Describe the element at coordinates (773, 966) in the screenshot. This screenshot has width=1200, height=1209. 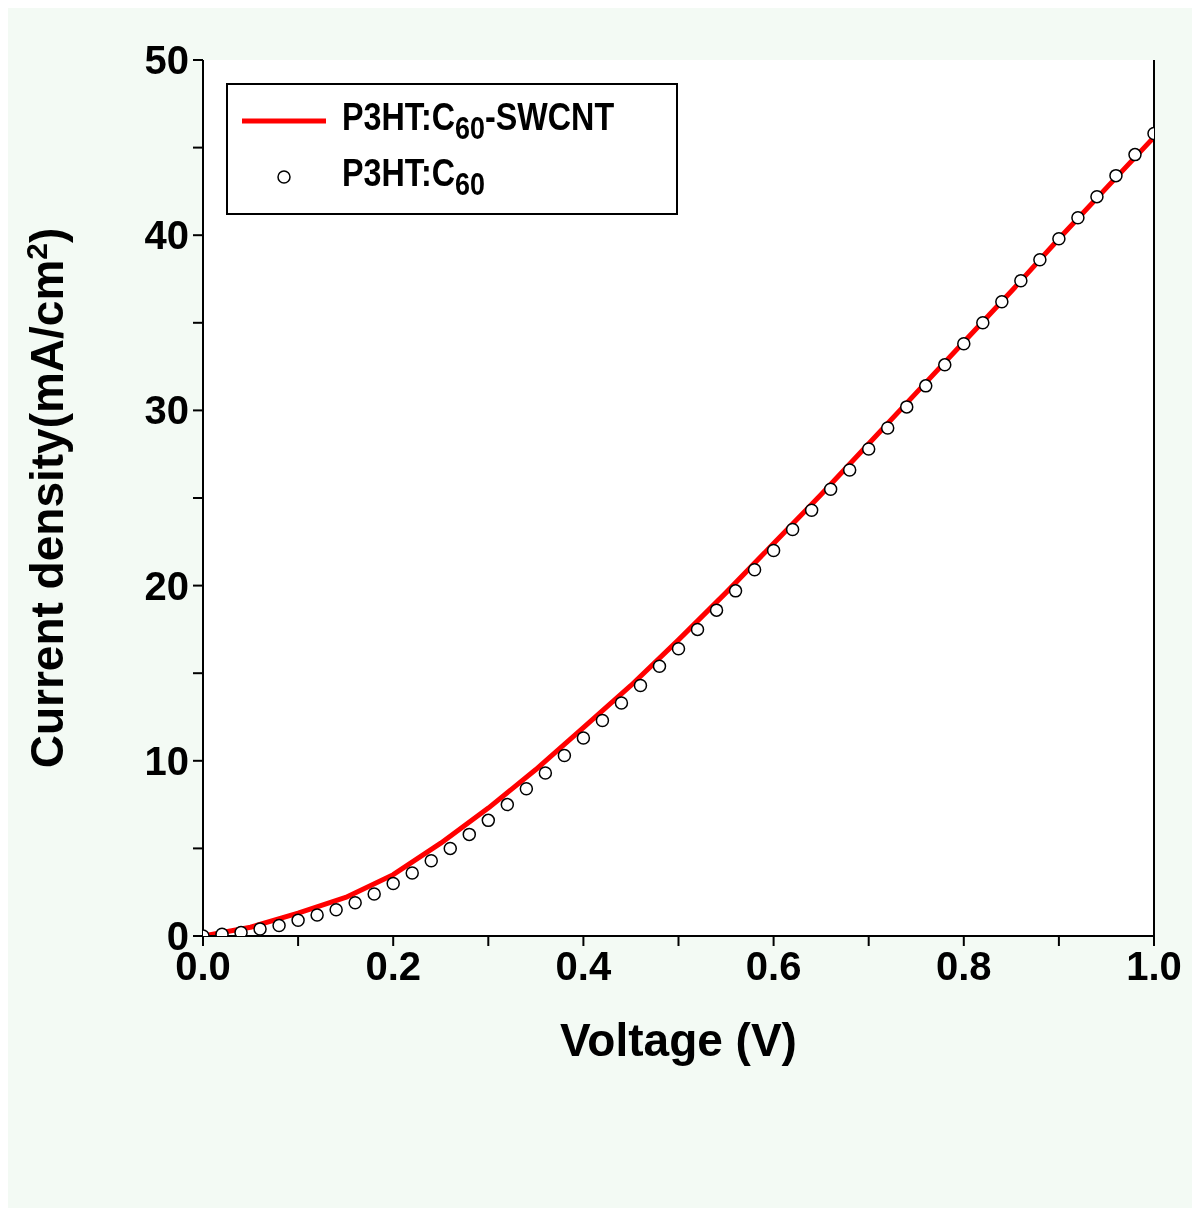
I see `x-tick-label: 0.6` at that location.